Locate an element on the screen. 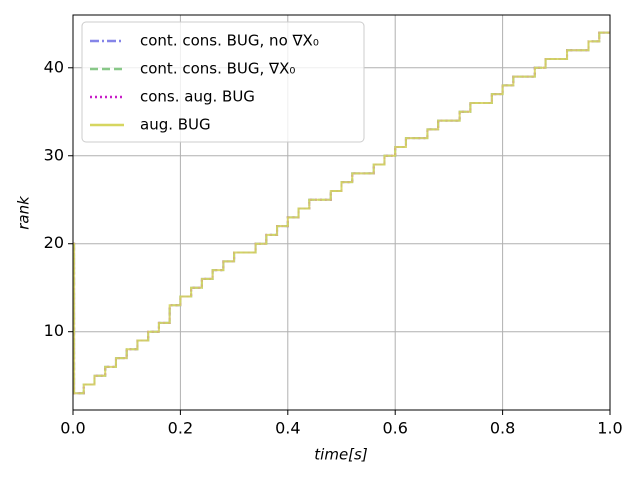  x-tick-label: 0.4 is located at coordinates (287, 428).